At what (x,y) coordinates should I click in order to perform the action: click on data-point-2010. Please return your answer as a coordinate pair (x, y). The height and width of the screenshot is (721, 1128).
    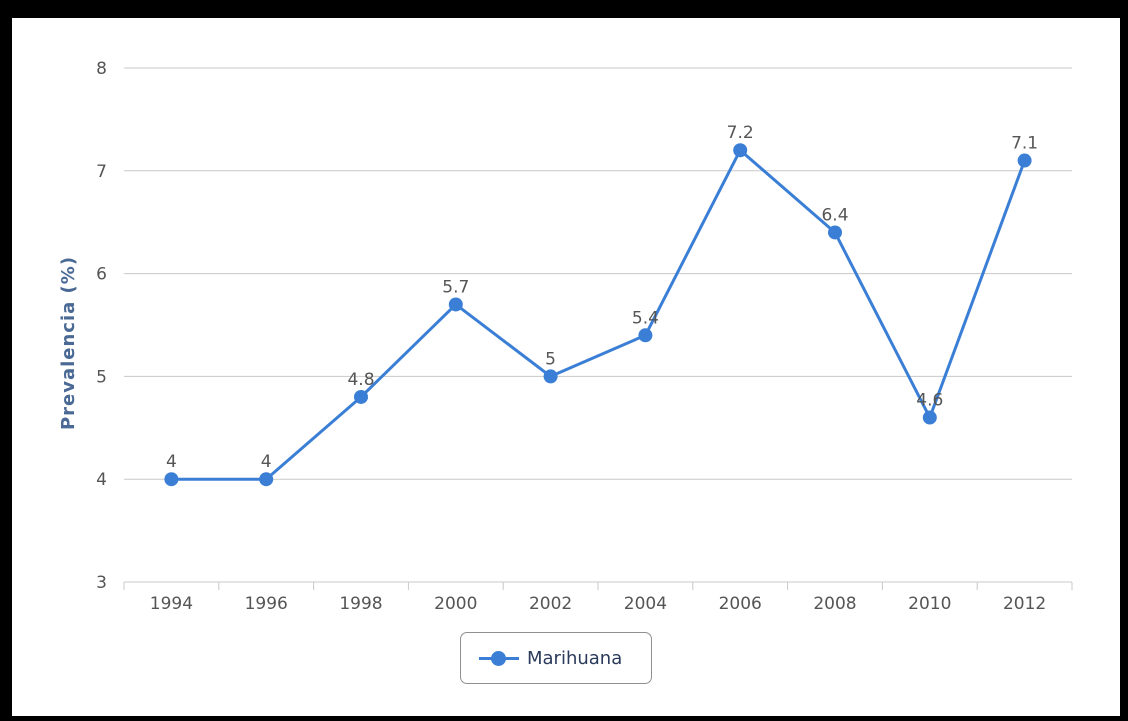
    Looking at the image, I should click on (929, 417).